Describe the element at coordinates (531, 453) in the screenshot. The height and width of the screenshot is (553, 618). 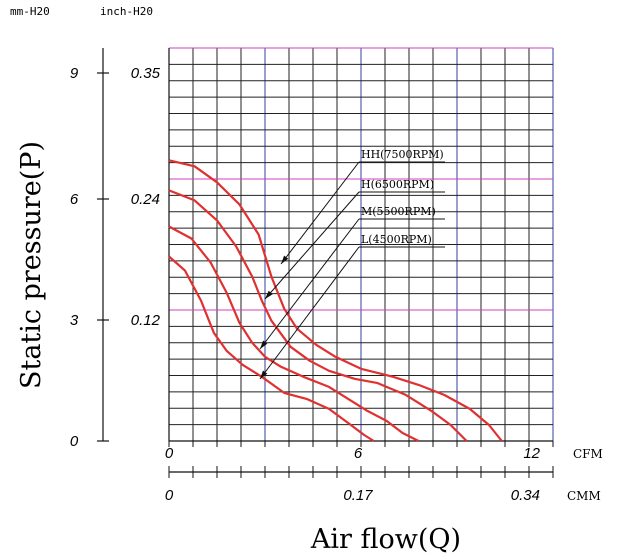
I see `x-cfm-tick-label: 12` at that location.